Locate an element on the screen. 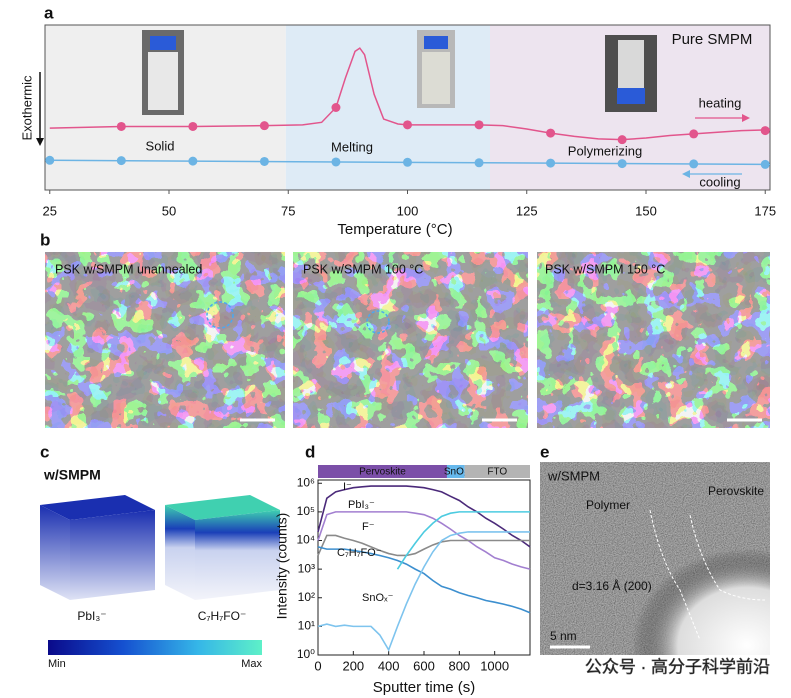 The width and height of the screenshot is (791, 698). panel-label: d is located at coordinates (310, 451).